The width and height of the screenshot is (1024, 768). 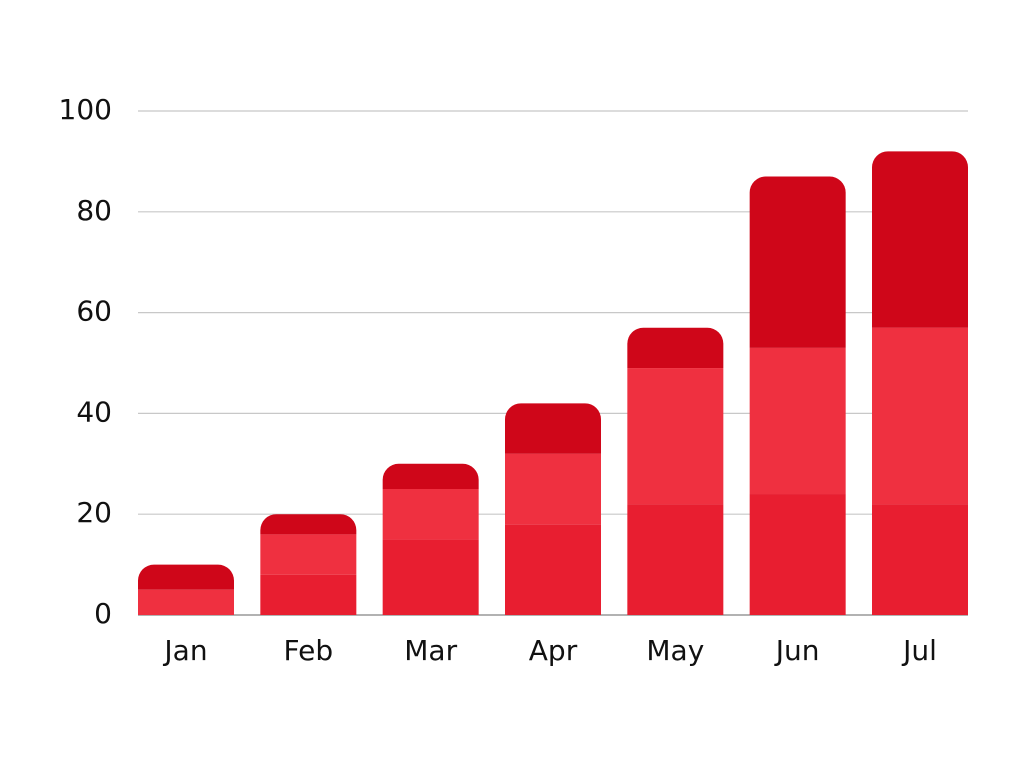 What do you see at coordinates (553, 650) in the screenshot?
I see `x-tick-label: Apr` at bounding box center [553, 650].